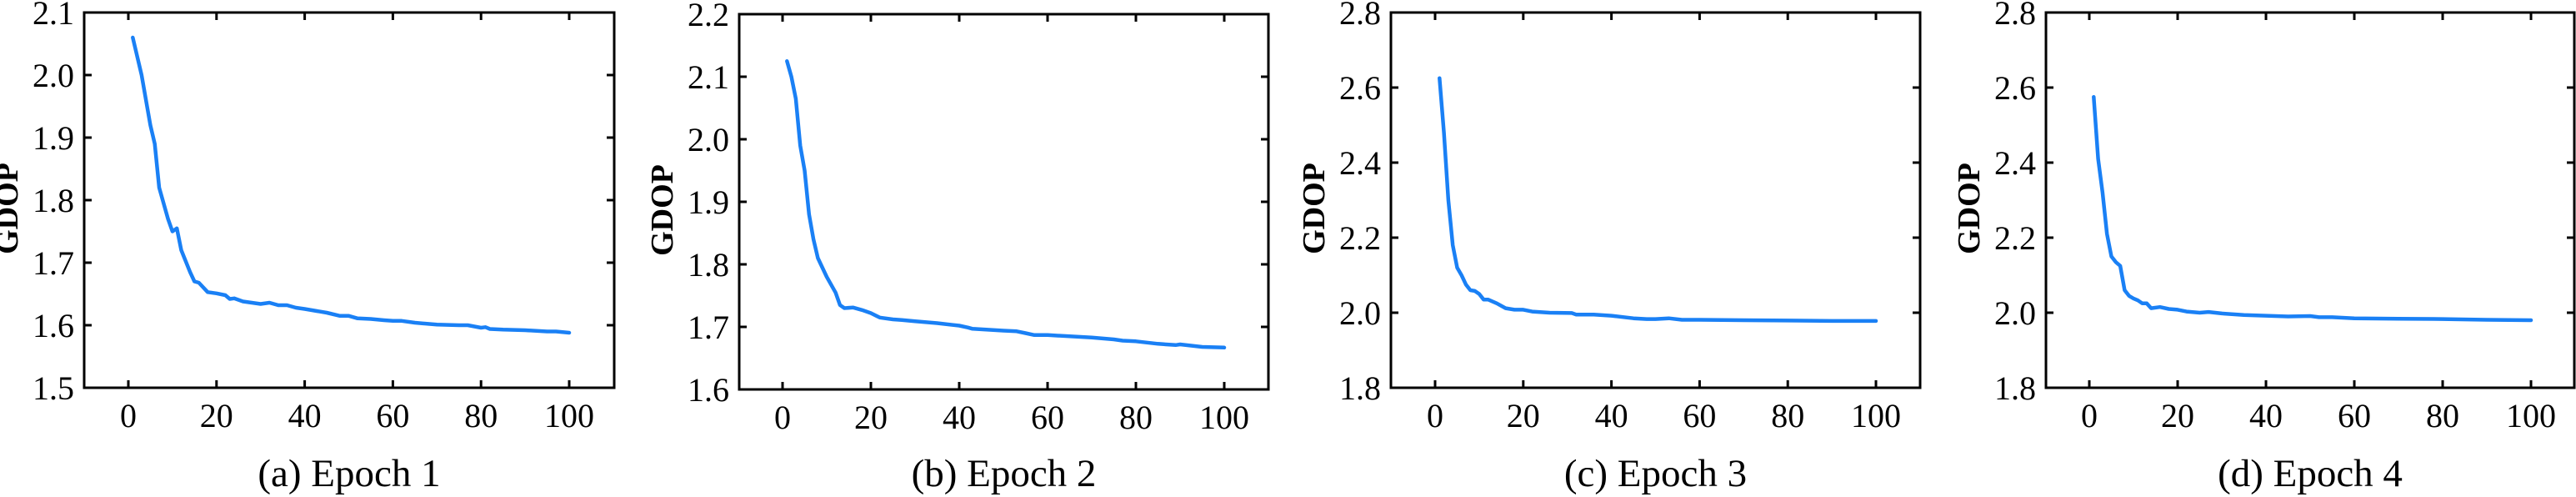  Describe the element at coordinates (2311, 474) in the screenshot. I see `chart-caption: (d) Epoch 4` at that location.